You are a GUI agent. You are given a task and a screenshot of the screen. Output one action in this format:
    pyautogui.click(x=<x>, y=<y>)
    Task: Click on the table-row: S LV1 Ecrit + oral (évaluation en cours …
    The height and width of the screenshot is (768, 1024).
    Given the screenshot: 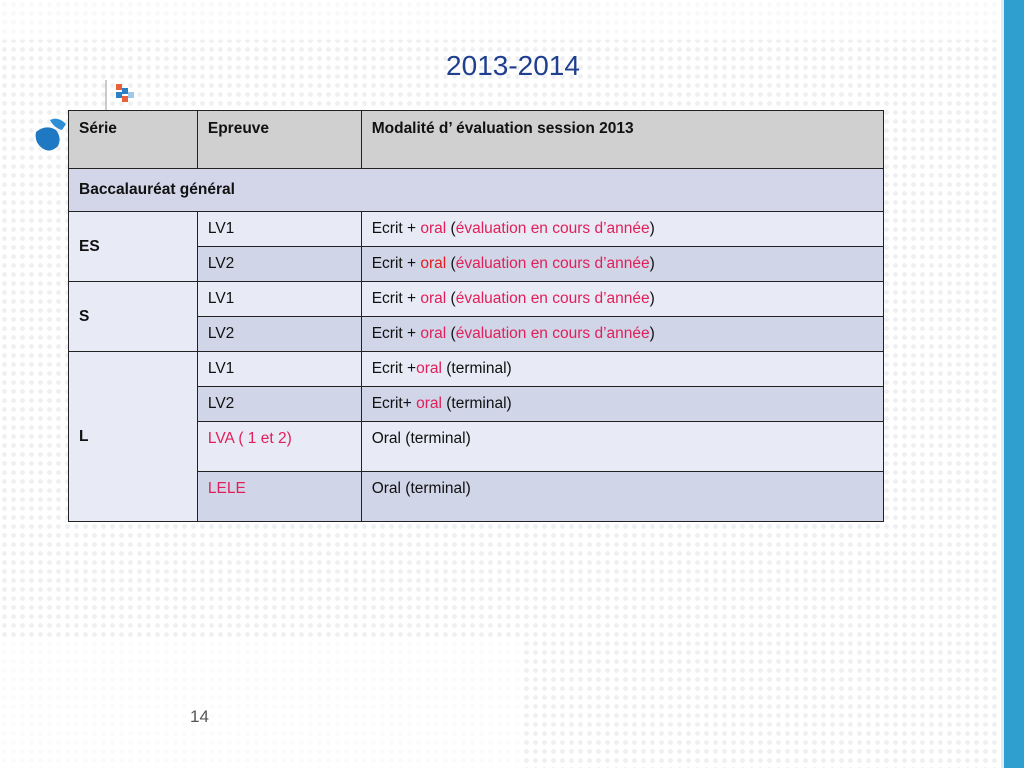 What is the action you would take?
    pyautogui.click(x=476, y=316)
    